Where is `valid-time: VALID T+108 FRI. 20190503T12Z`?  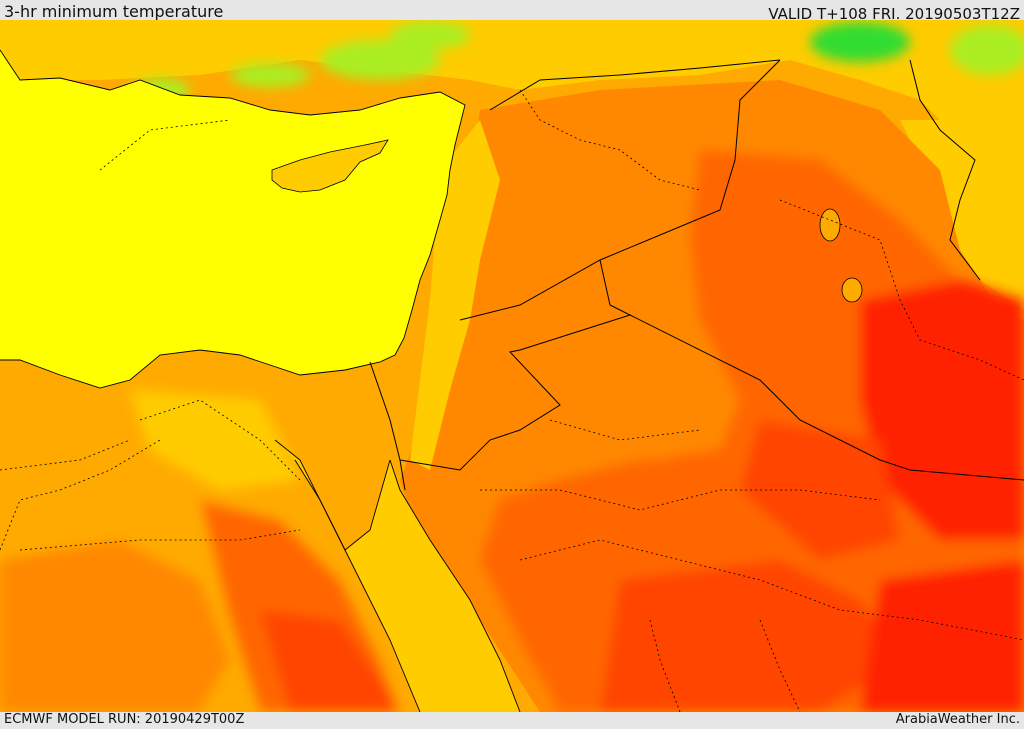 valid-time: VALID T+108 FRI. 20190503T12Z is located at coordinates (894, 14).